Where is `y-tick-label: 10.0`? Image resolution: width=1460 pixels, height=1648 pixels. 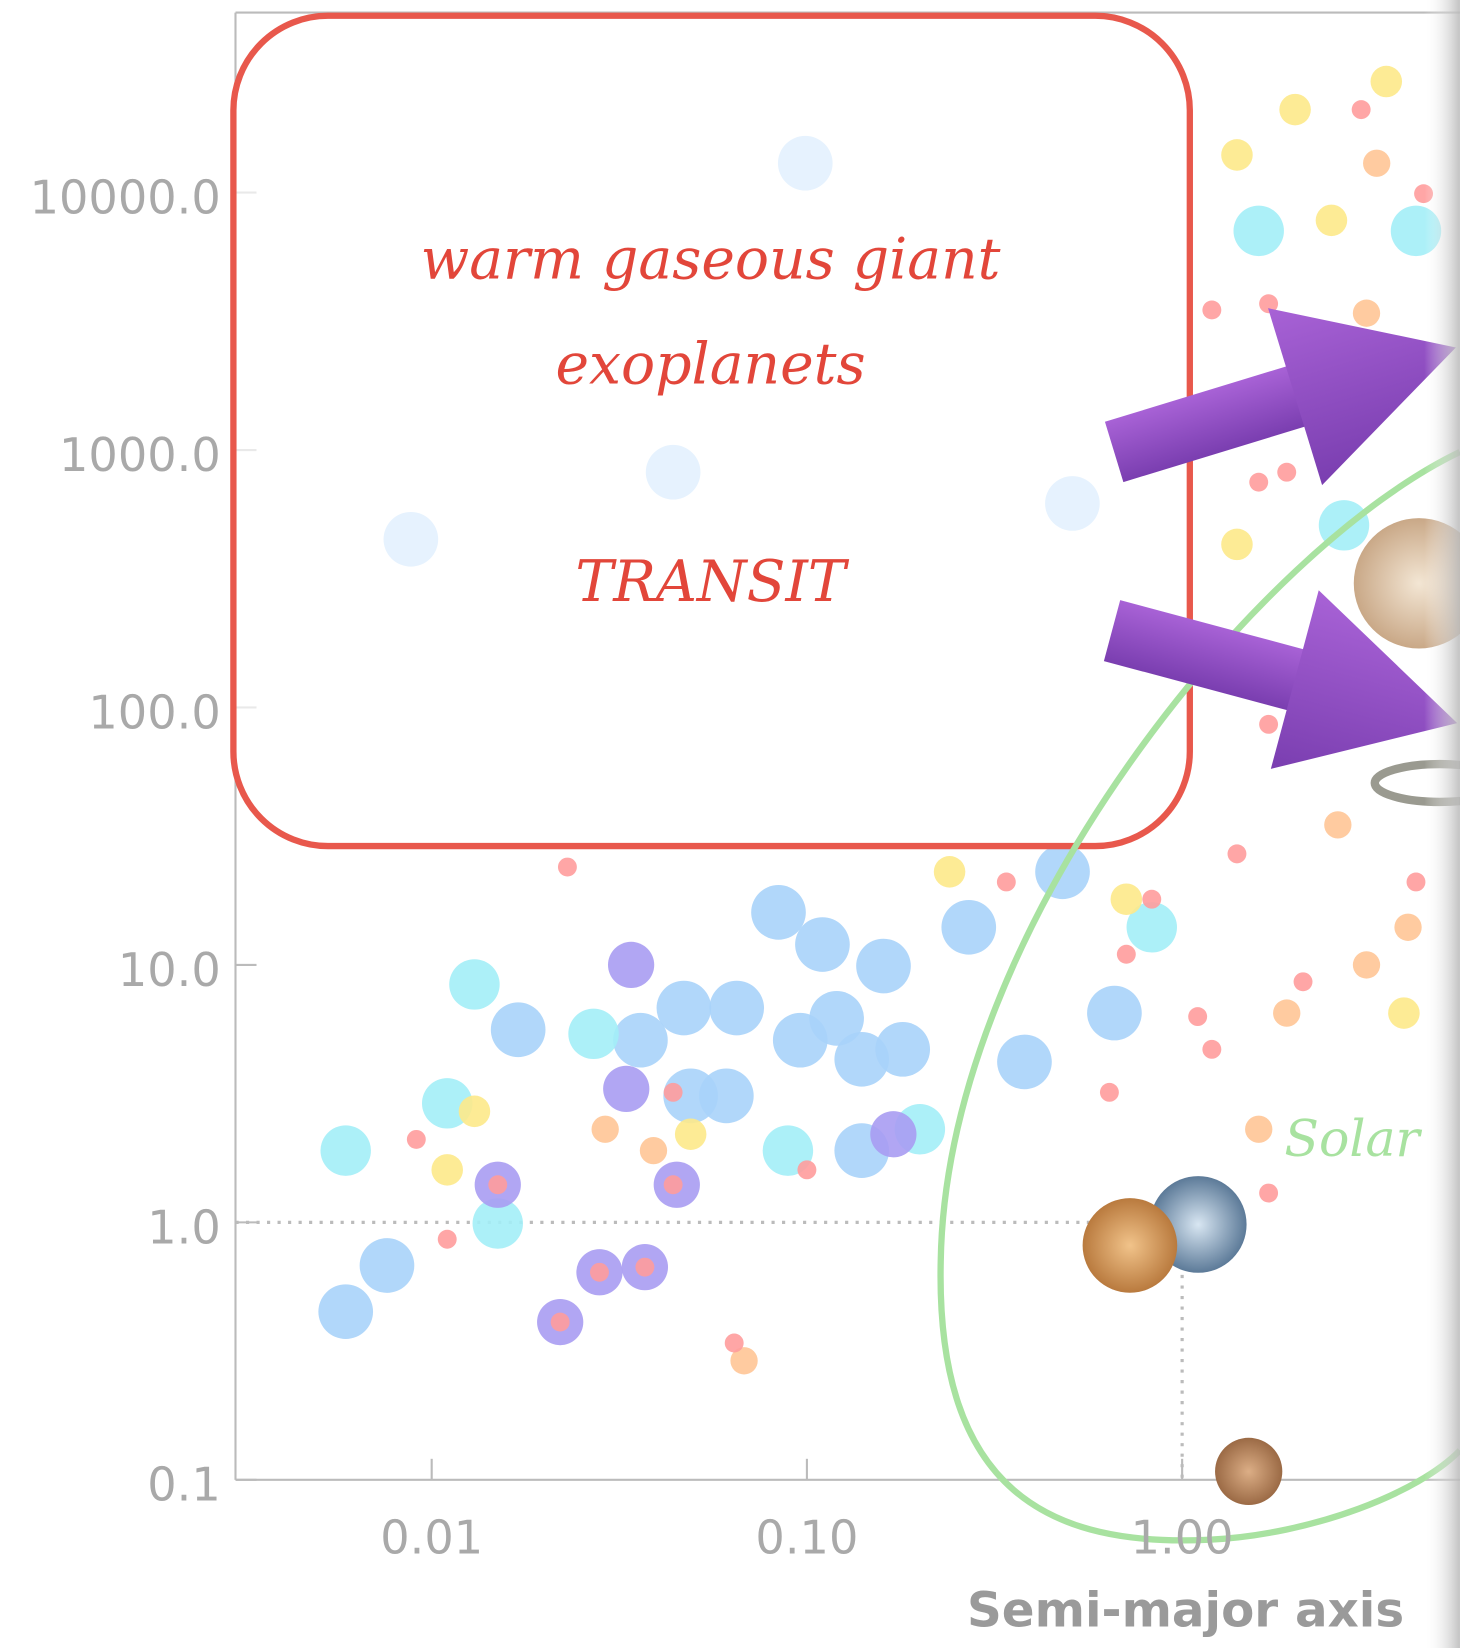 y-tick-label: 10.0 is located at coordinates (169, 970).